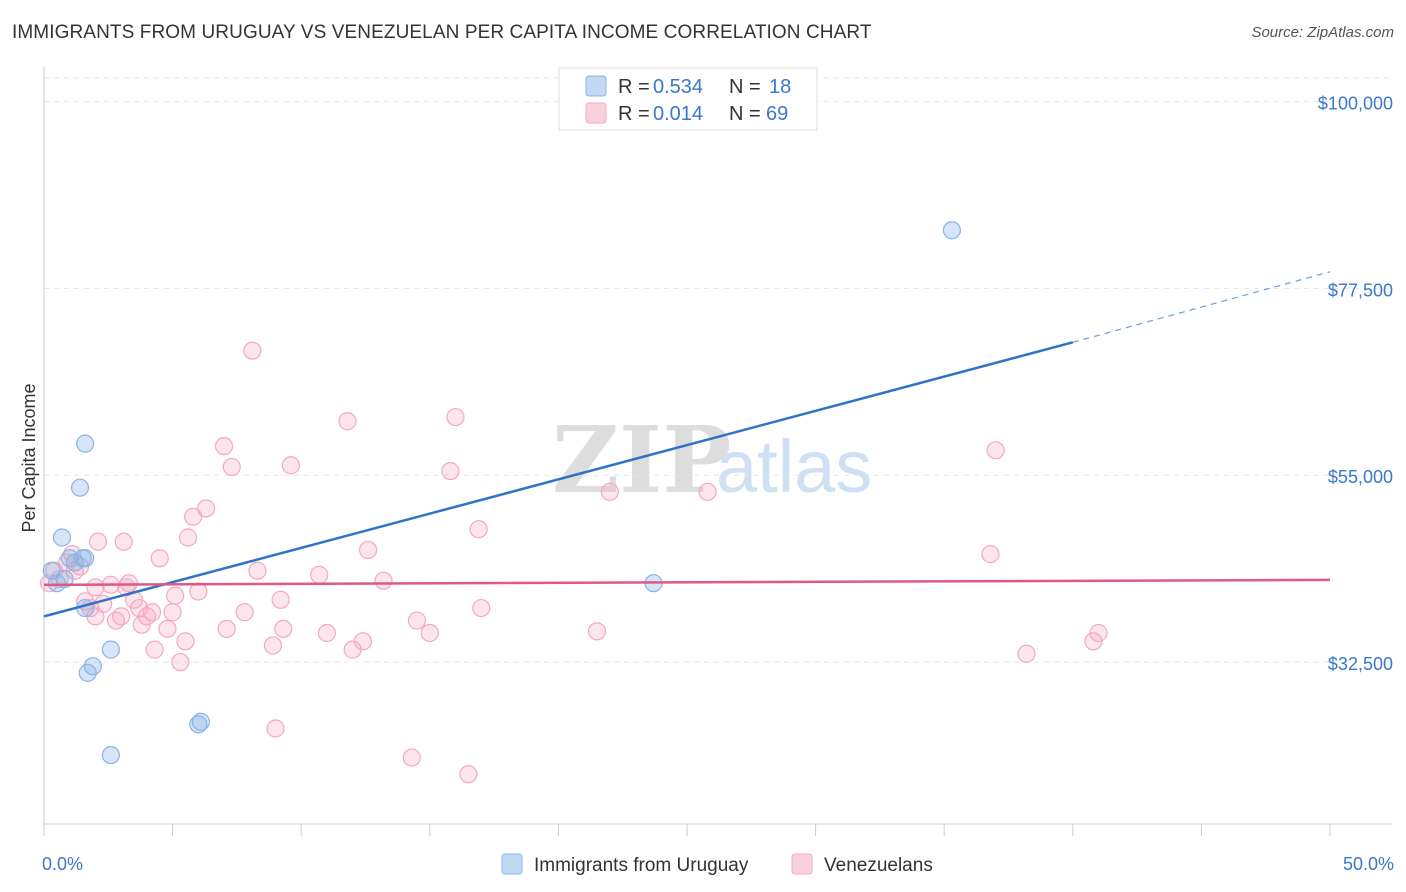 The height and width of the screenshot is (892, 1406). What do you see at coordinates (745, 114) in the screenshot?
I see `legend-n-label-2: N =` at bounding box center [745, 114].